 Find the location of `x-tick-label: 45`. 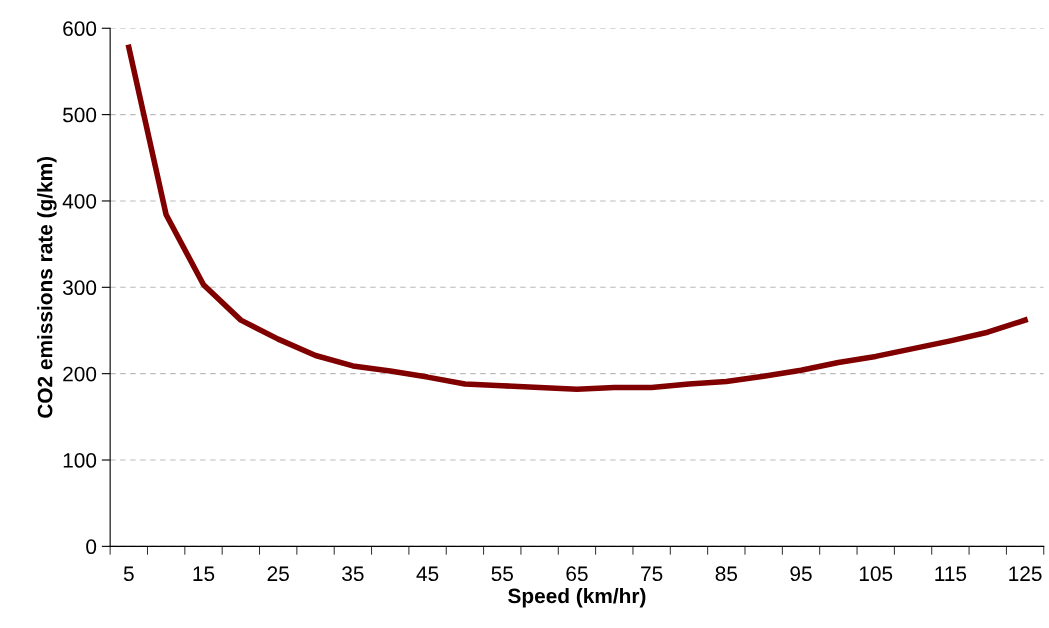

x-tick-label: 45 is located at coordinates (427, 574).